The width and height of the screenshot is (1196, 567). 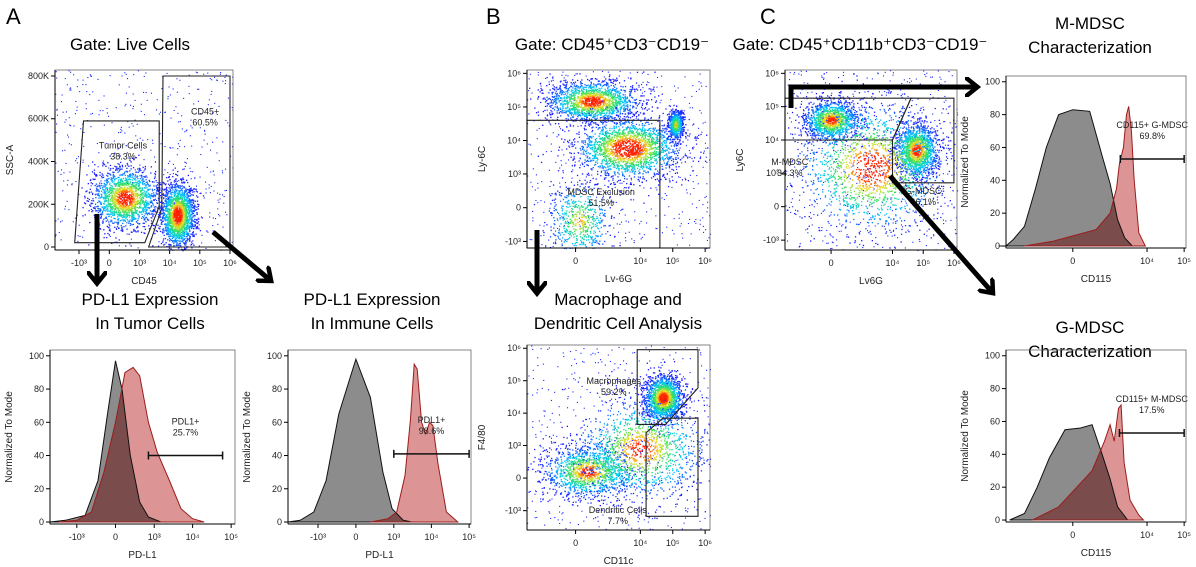 I want to click on y-tick-label: 100, so click(x=36, y=356).